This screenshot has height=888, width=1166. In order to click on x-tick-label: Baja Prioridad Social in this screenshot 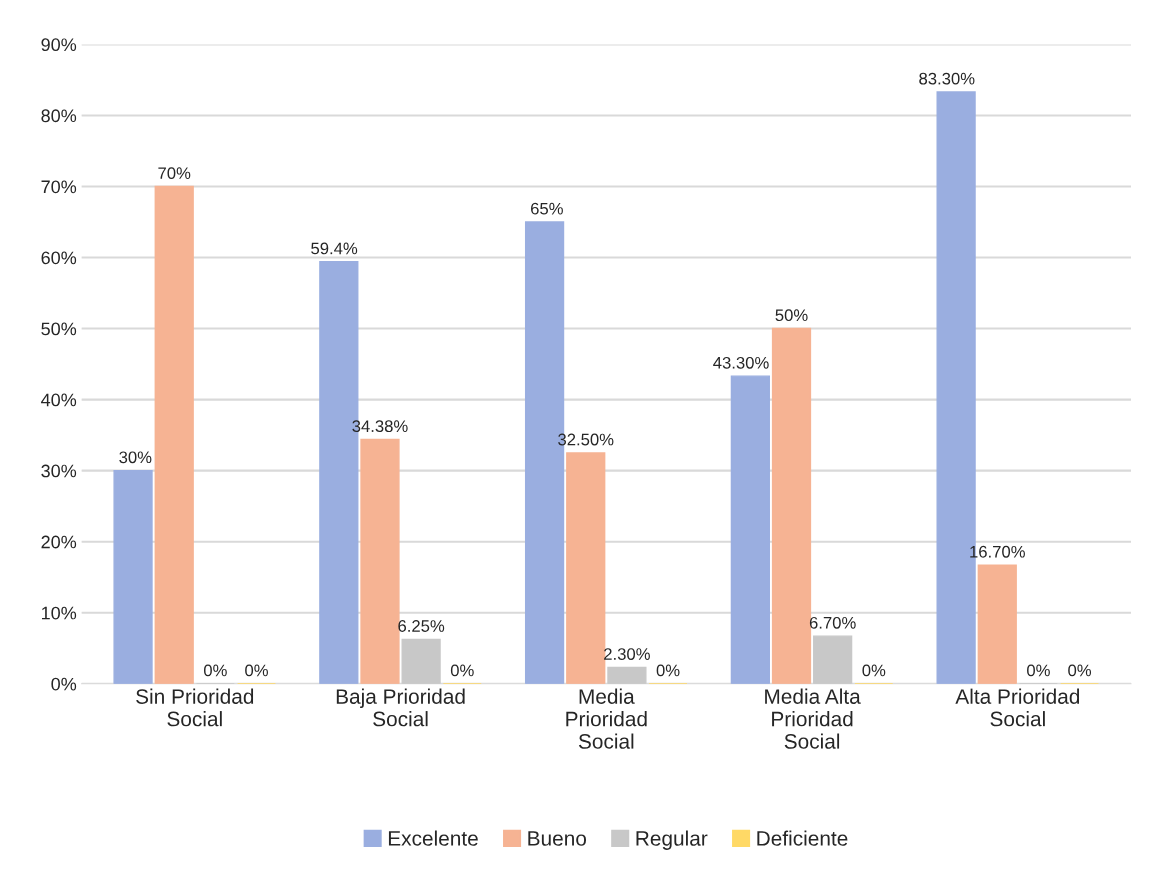, I will do `click(400, 707)`.